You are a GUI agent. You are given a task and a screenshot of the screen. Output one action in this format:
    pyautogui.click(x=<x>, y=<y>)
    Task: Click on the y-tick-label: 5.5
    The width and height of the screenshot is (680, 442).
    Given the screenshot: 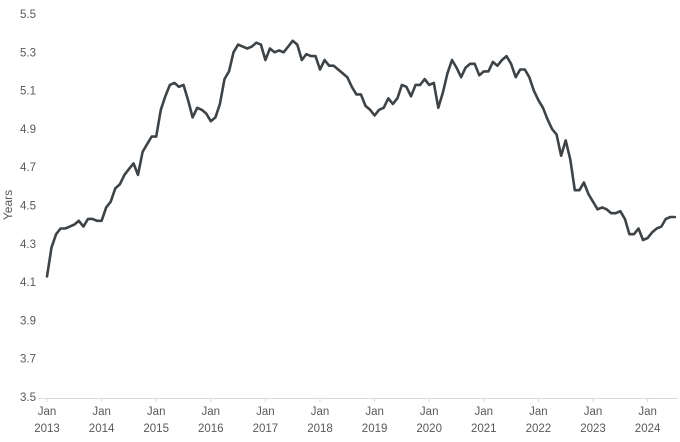 What is the action you would take?
    pyautogui.click(x=28, y=15)
    